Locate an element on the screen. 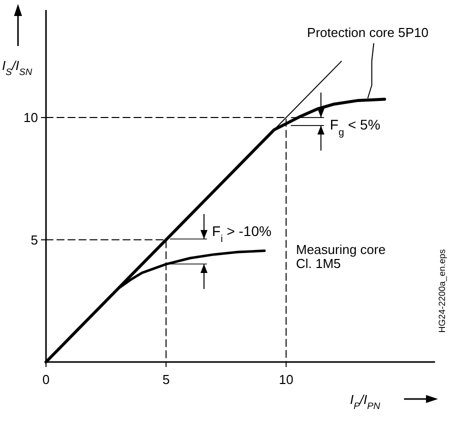  x-tick-label: 5 is located at coordinates (166, 379).